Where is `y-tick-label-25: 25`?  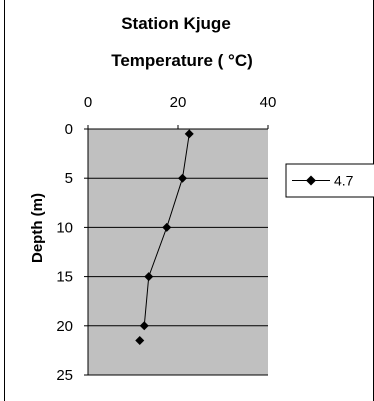
y-tick-label-25: 25 is located at coordinates (64, 375).